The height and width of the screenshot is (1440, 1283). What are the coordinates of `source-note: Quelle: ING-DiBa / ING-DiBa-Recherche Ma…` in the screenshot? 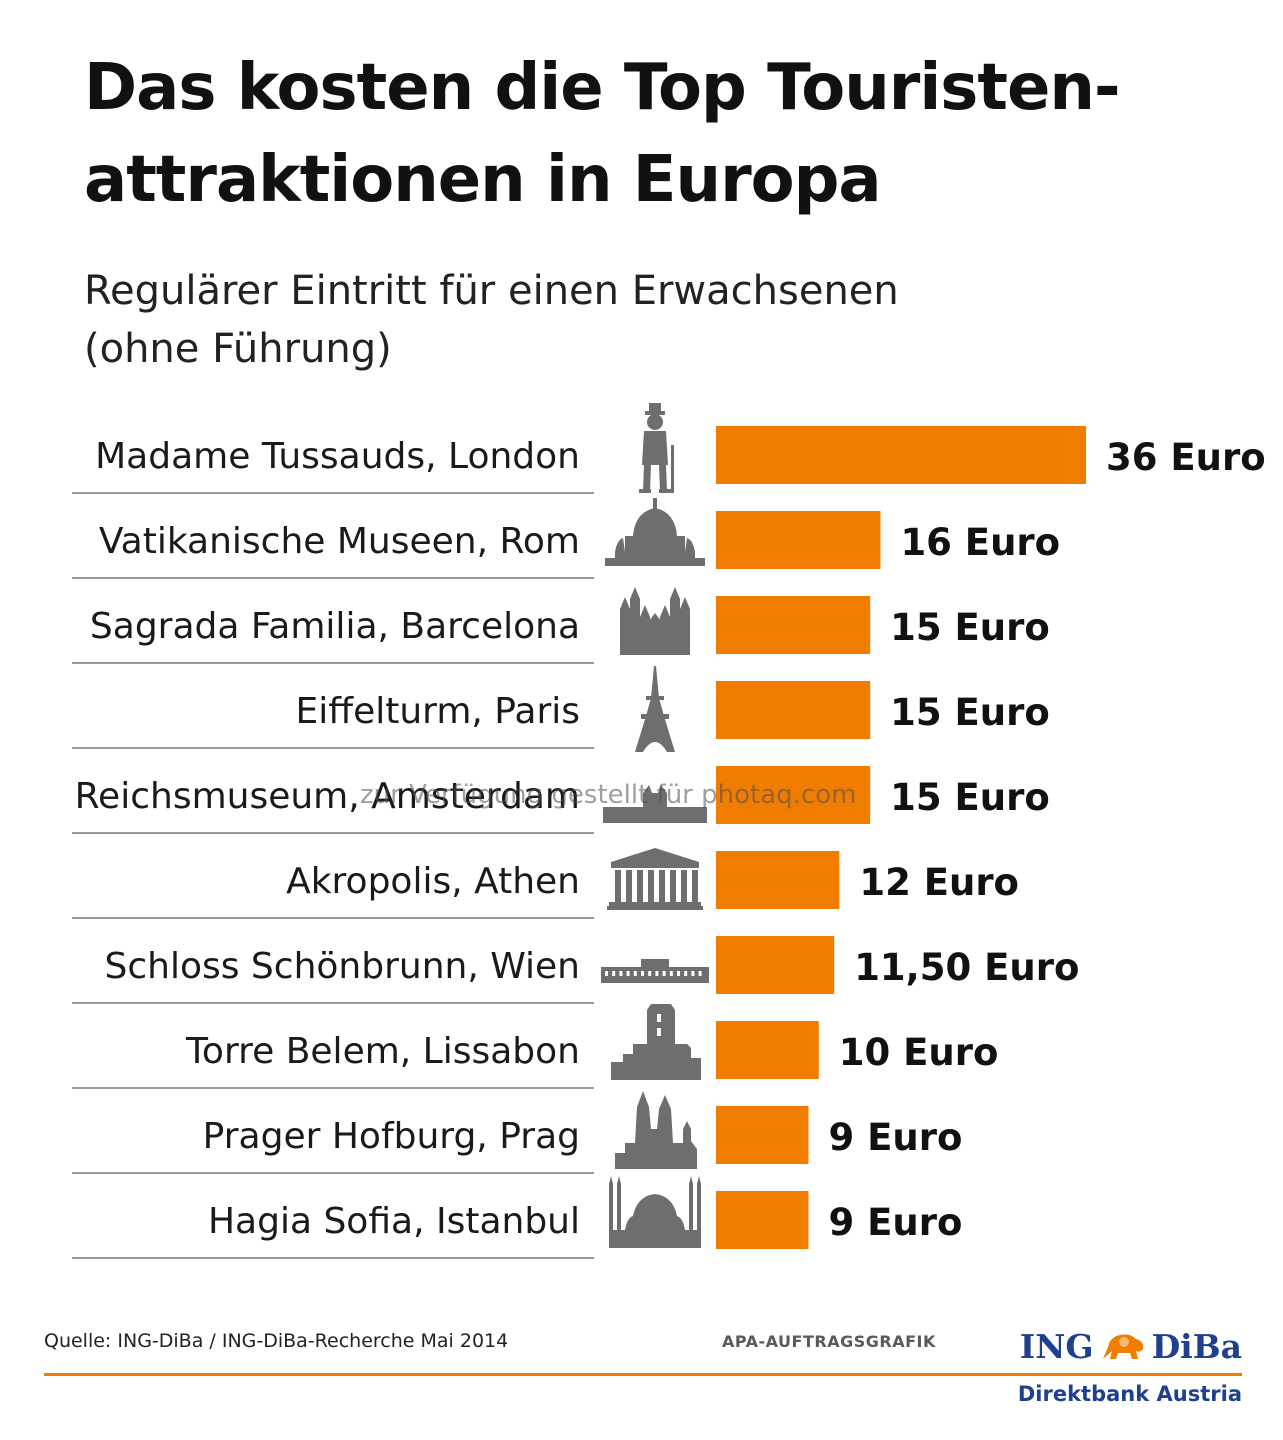 It's located at (276, 1341).